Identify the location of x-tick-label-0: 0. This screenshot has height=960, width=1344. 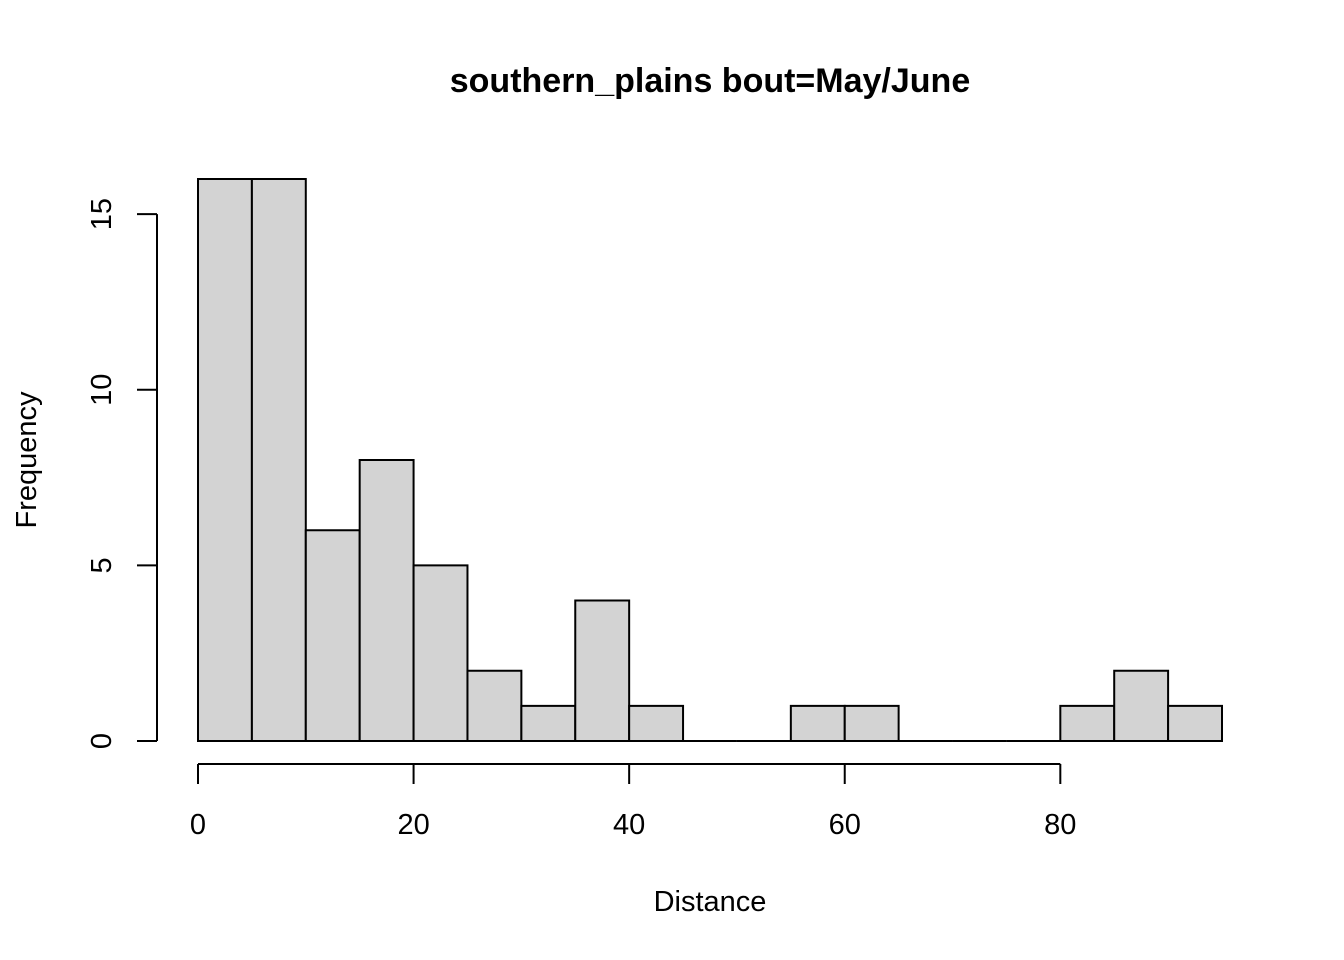
(198, 825).